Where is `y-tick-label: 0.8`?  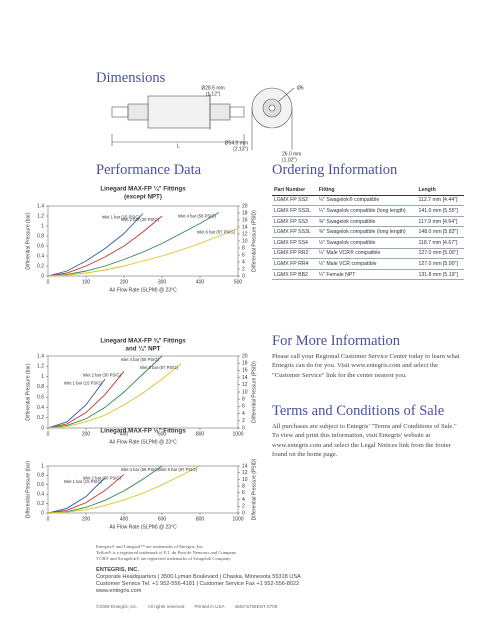 y-tick-label: 0.8 is located at coordinates (40, 476).